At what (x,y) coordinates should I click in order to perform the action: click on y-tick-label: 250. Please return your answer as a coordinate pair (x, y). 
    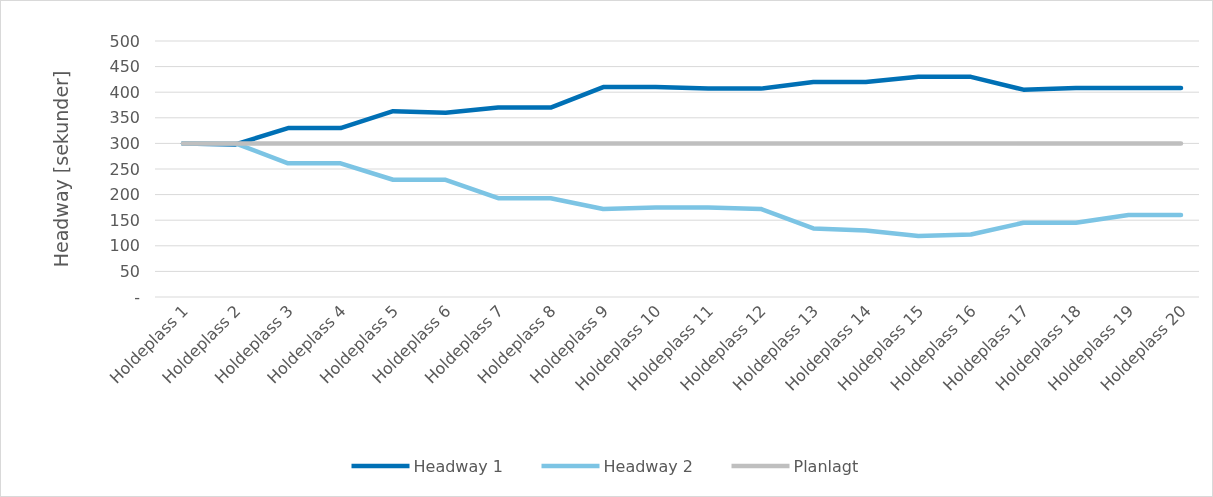
    Looking at the image, I should click on (124, 169).